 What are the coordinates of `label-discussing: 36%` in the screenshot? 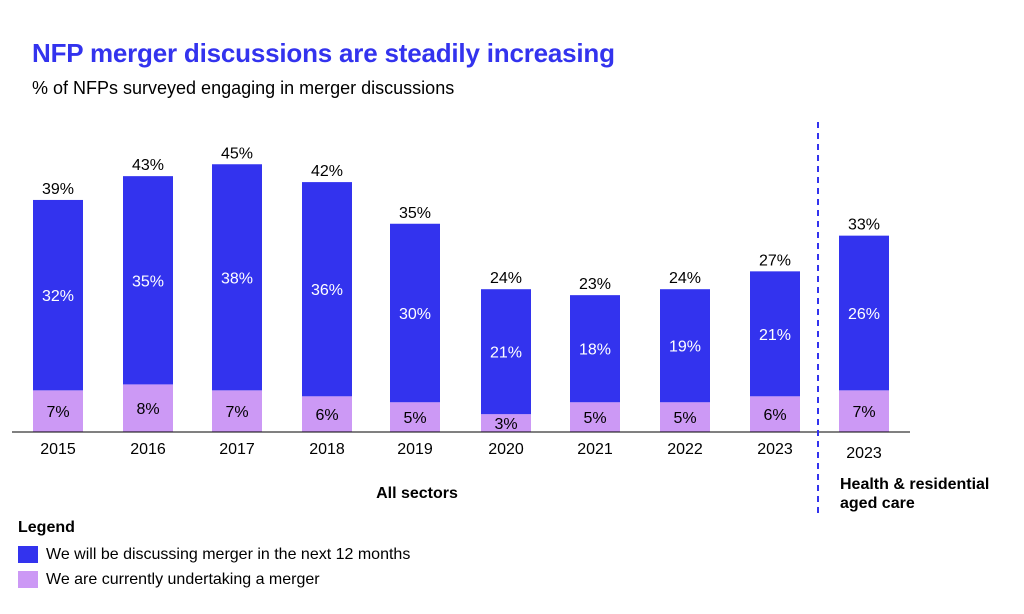 It's located at (327, 290).